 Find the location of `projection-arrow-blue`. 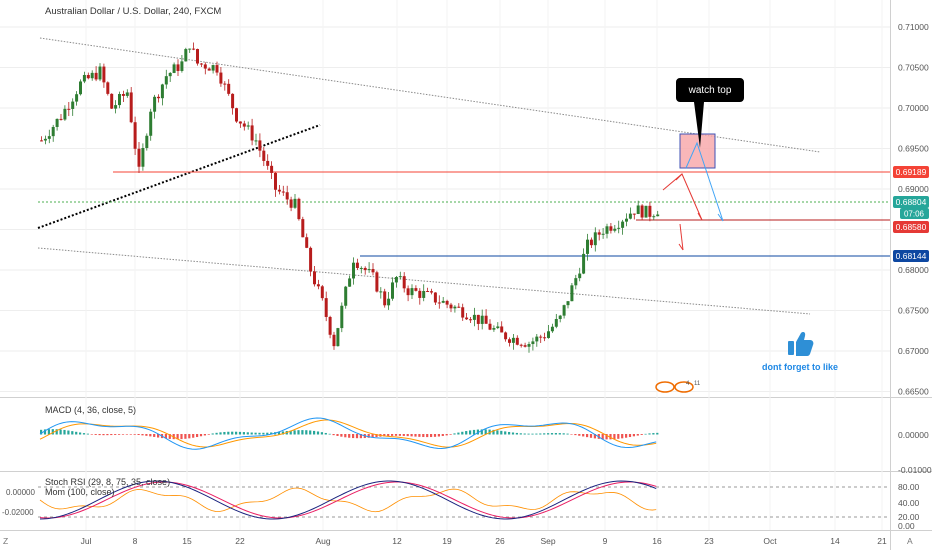

projection-arrow-blue is located at coordinates (704, 181).